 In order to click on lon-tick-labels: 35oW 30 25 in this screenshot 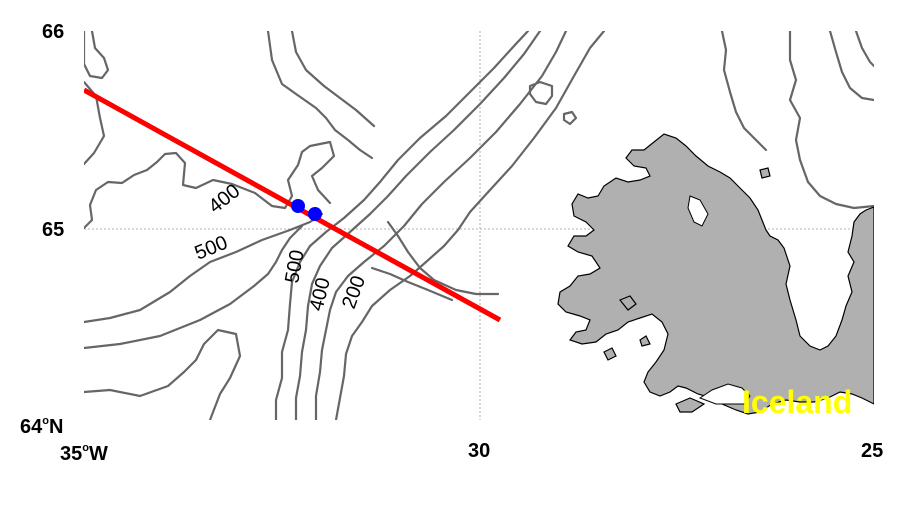, I will do `click(471, 452)`.